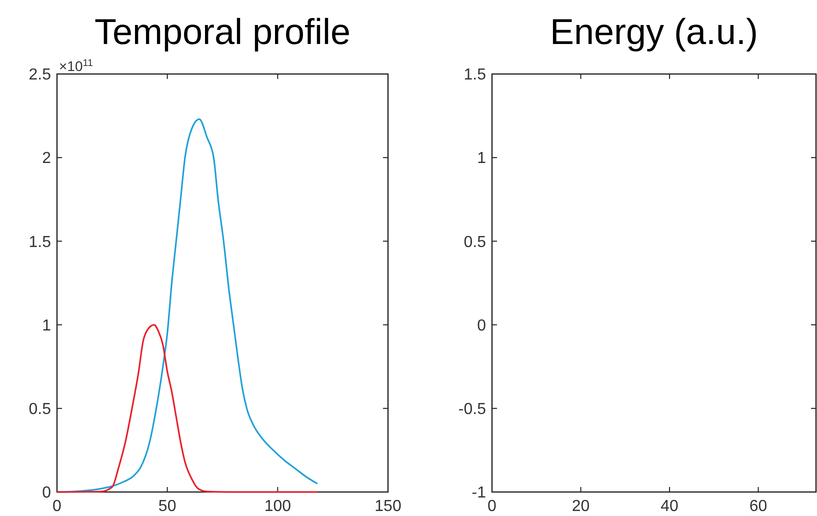  What do you see at coordinates (669, 506) in the screenshot?
I see `x-tick-label: 40` at bounding box center [669, 506].